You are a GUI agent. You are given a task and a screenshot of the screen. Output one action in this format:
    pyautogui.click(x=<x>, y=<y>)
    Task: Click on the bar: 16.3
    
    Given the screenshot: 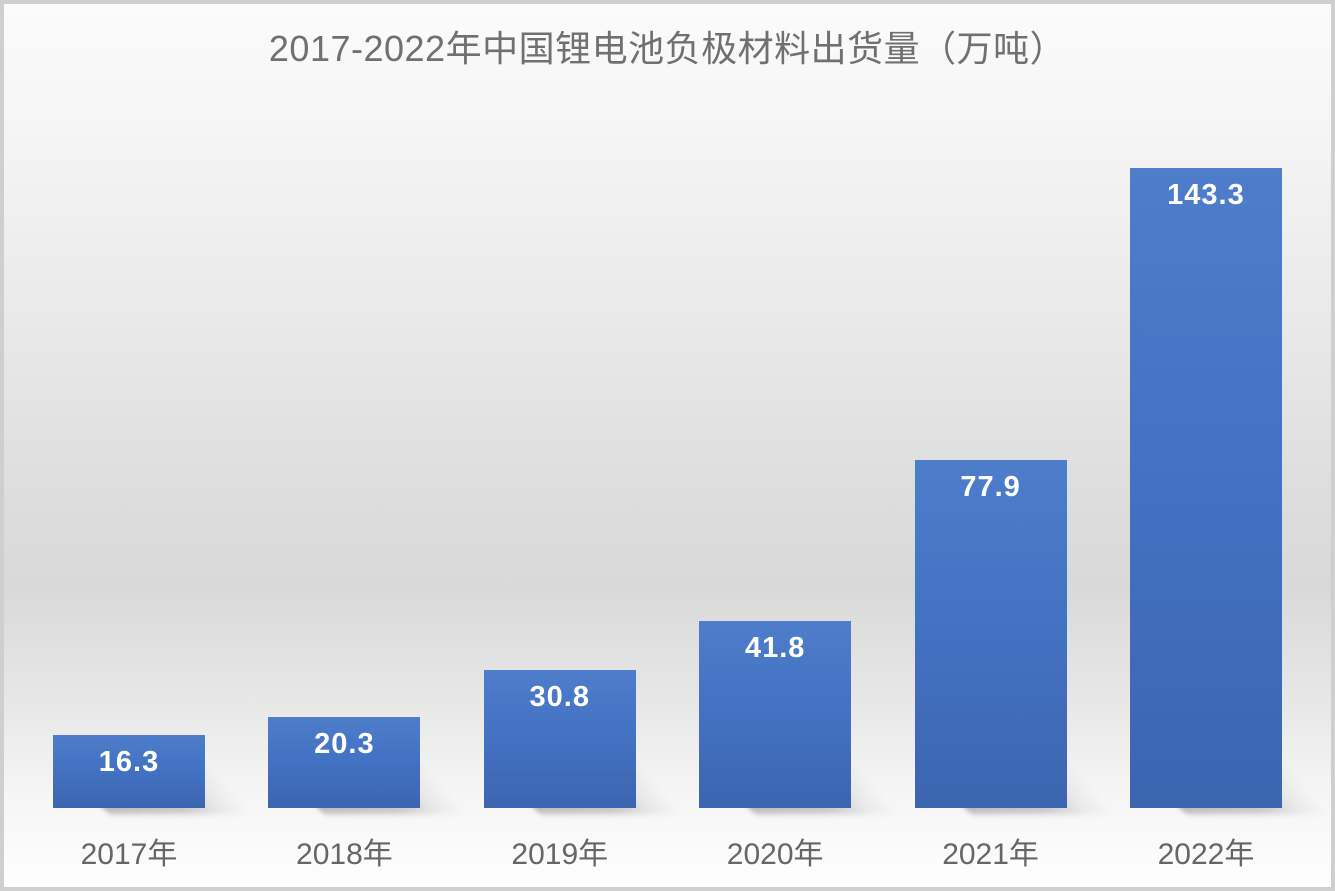 What is the action you would take?
    pyautogui.click(x=129, y=771)
    